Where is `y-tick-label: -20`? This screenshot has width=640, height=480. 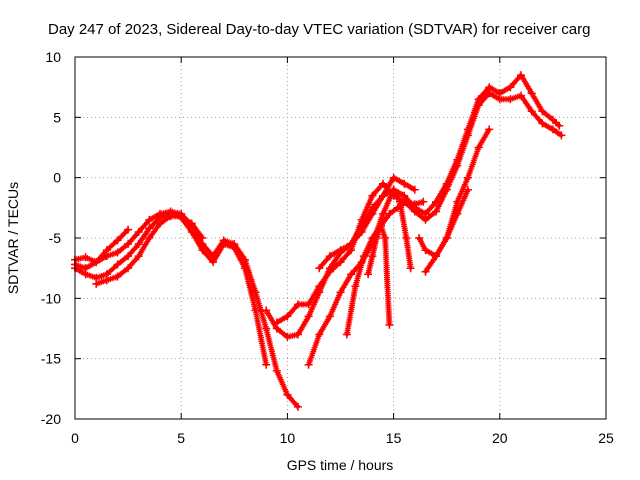
y-tick-label: -20 is located at coordinates (51, 419).